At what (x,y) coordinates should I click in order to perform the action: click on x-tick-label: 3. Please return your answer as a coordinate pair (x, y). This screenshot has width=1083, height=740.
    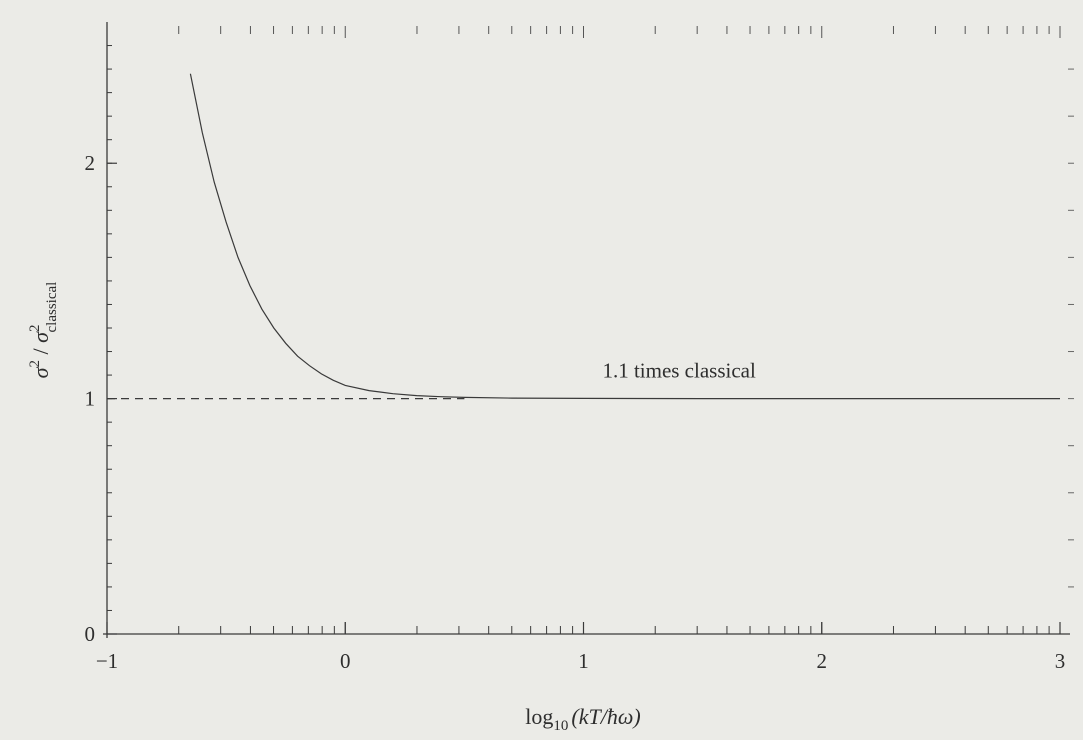
    Looking at the image, I should click on (1060, 661).